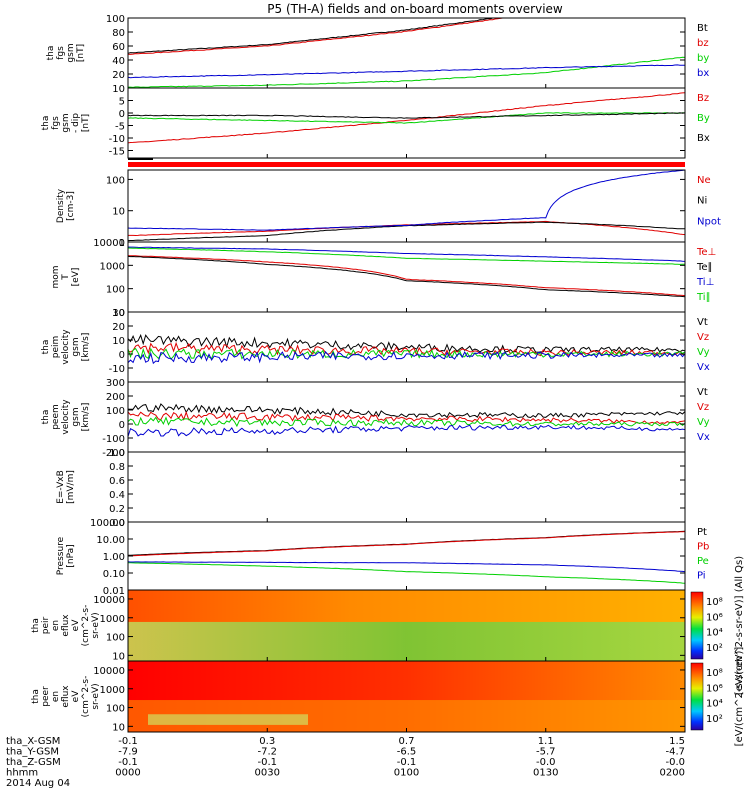  Describe the element at coordinates (703, 58) in the screenshot. I see `legend-label: by` at that location.